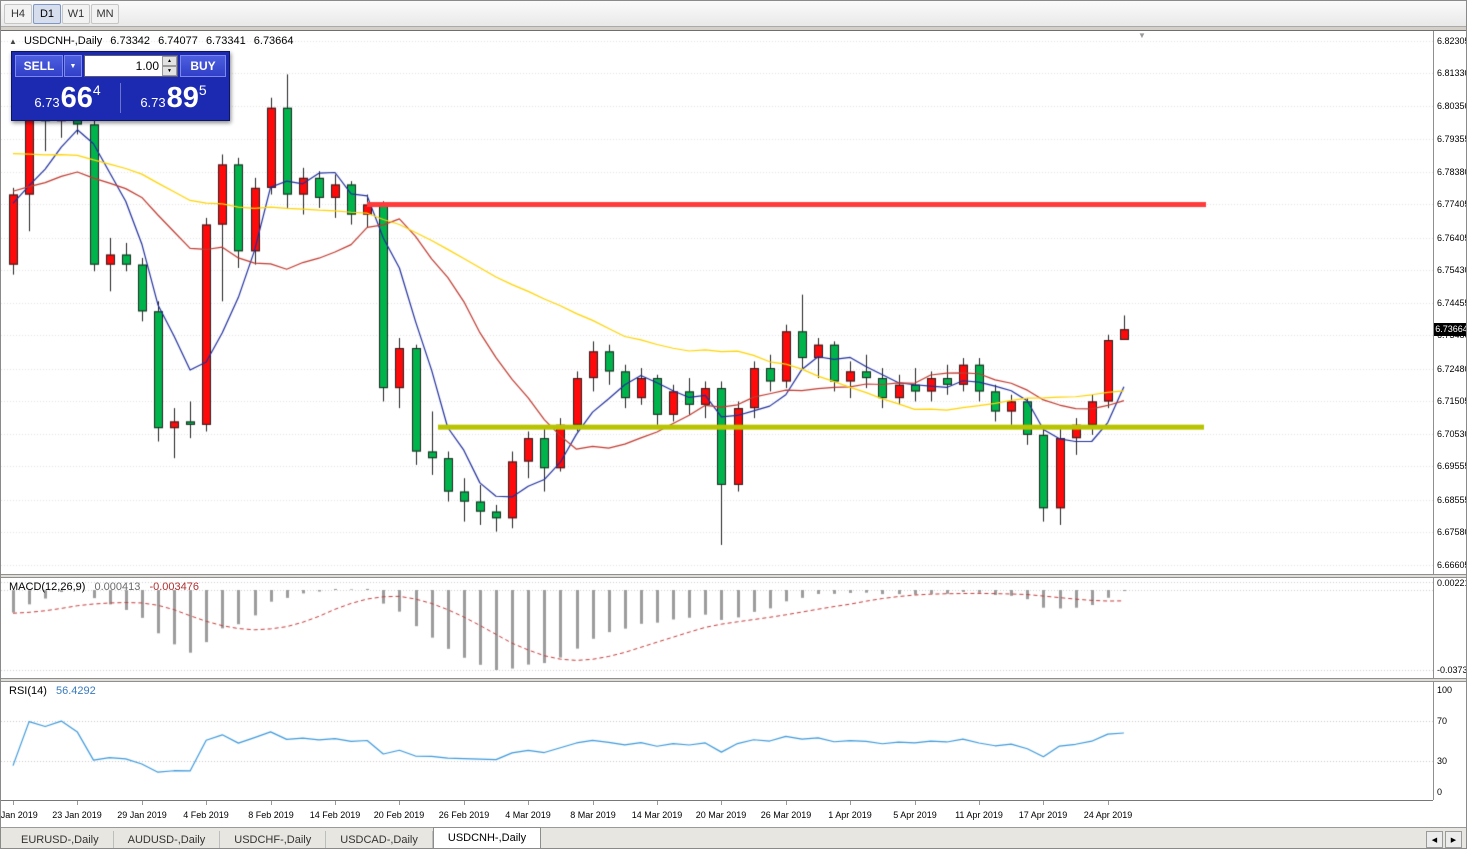 Image resolution: width=1467 pixels, height=849 pixels. I want to click on date-axis-label: 14 Mar 2019, so click(657, 815).